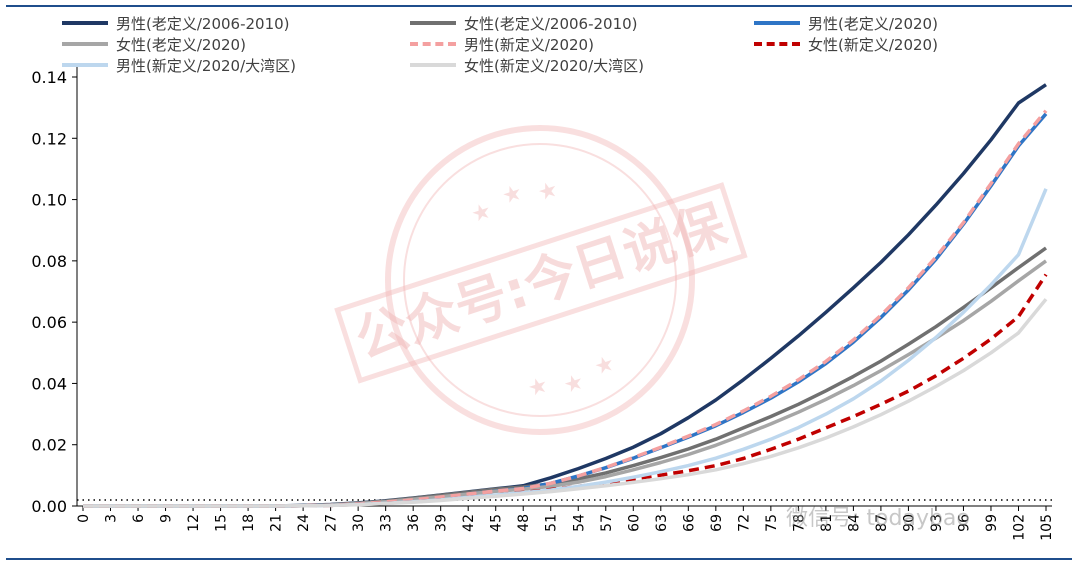 The width and height of the screenshot is (1080, 564). What do you see at coordinates (49, 383) in the screenshot?
I see `y-tick-label: 0.04` at bounding box center [49, 383].